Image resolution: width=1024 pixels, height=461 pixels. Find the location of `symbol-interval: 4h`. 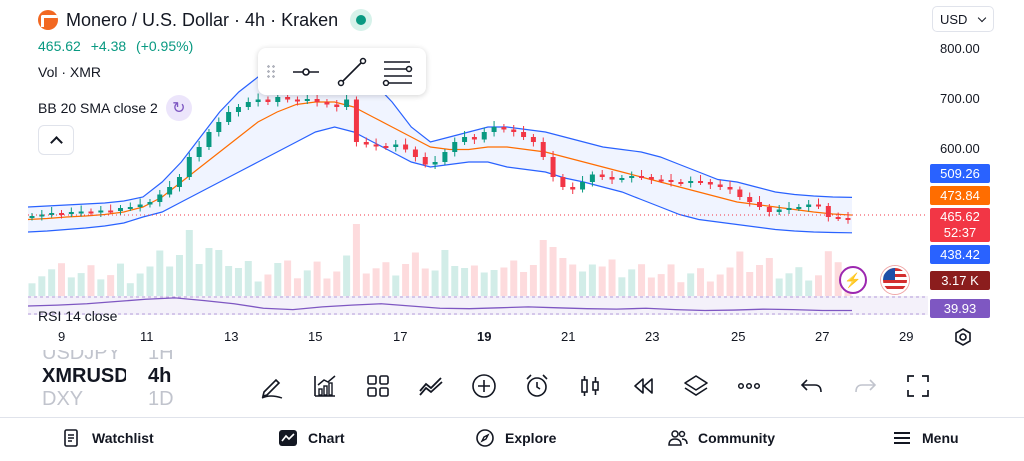

symbol-interval: 4h is located at coordinates (160, 376).